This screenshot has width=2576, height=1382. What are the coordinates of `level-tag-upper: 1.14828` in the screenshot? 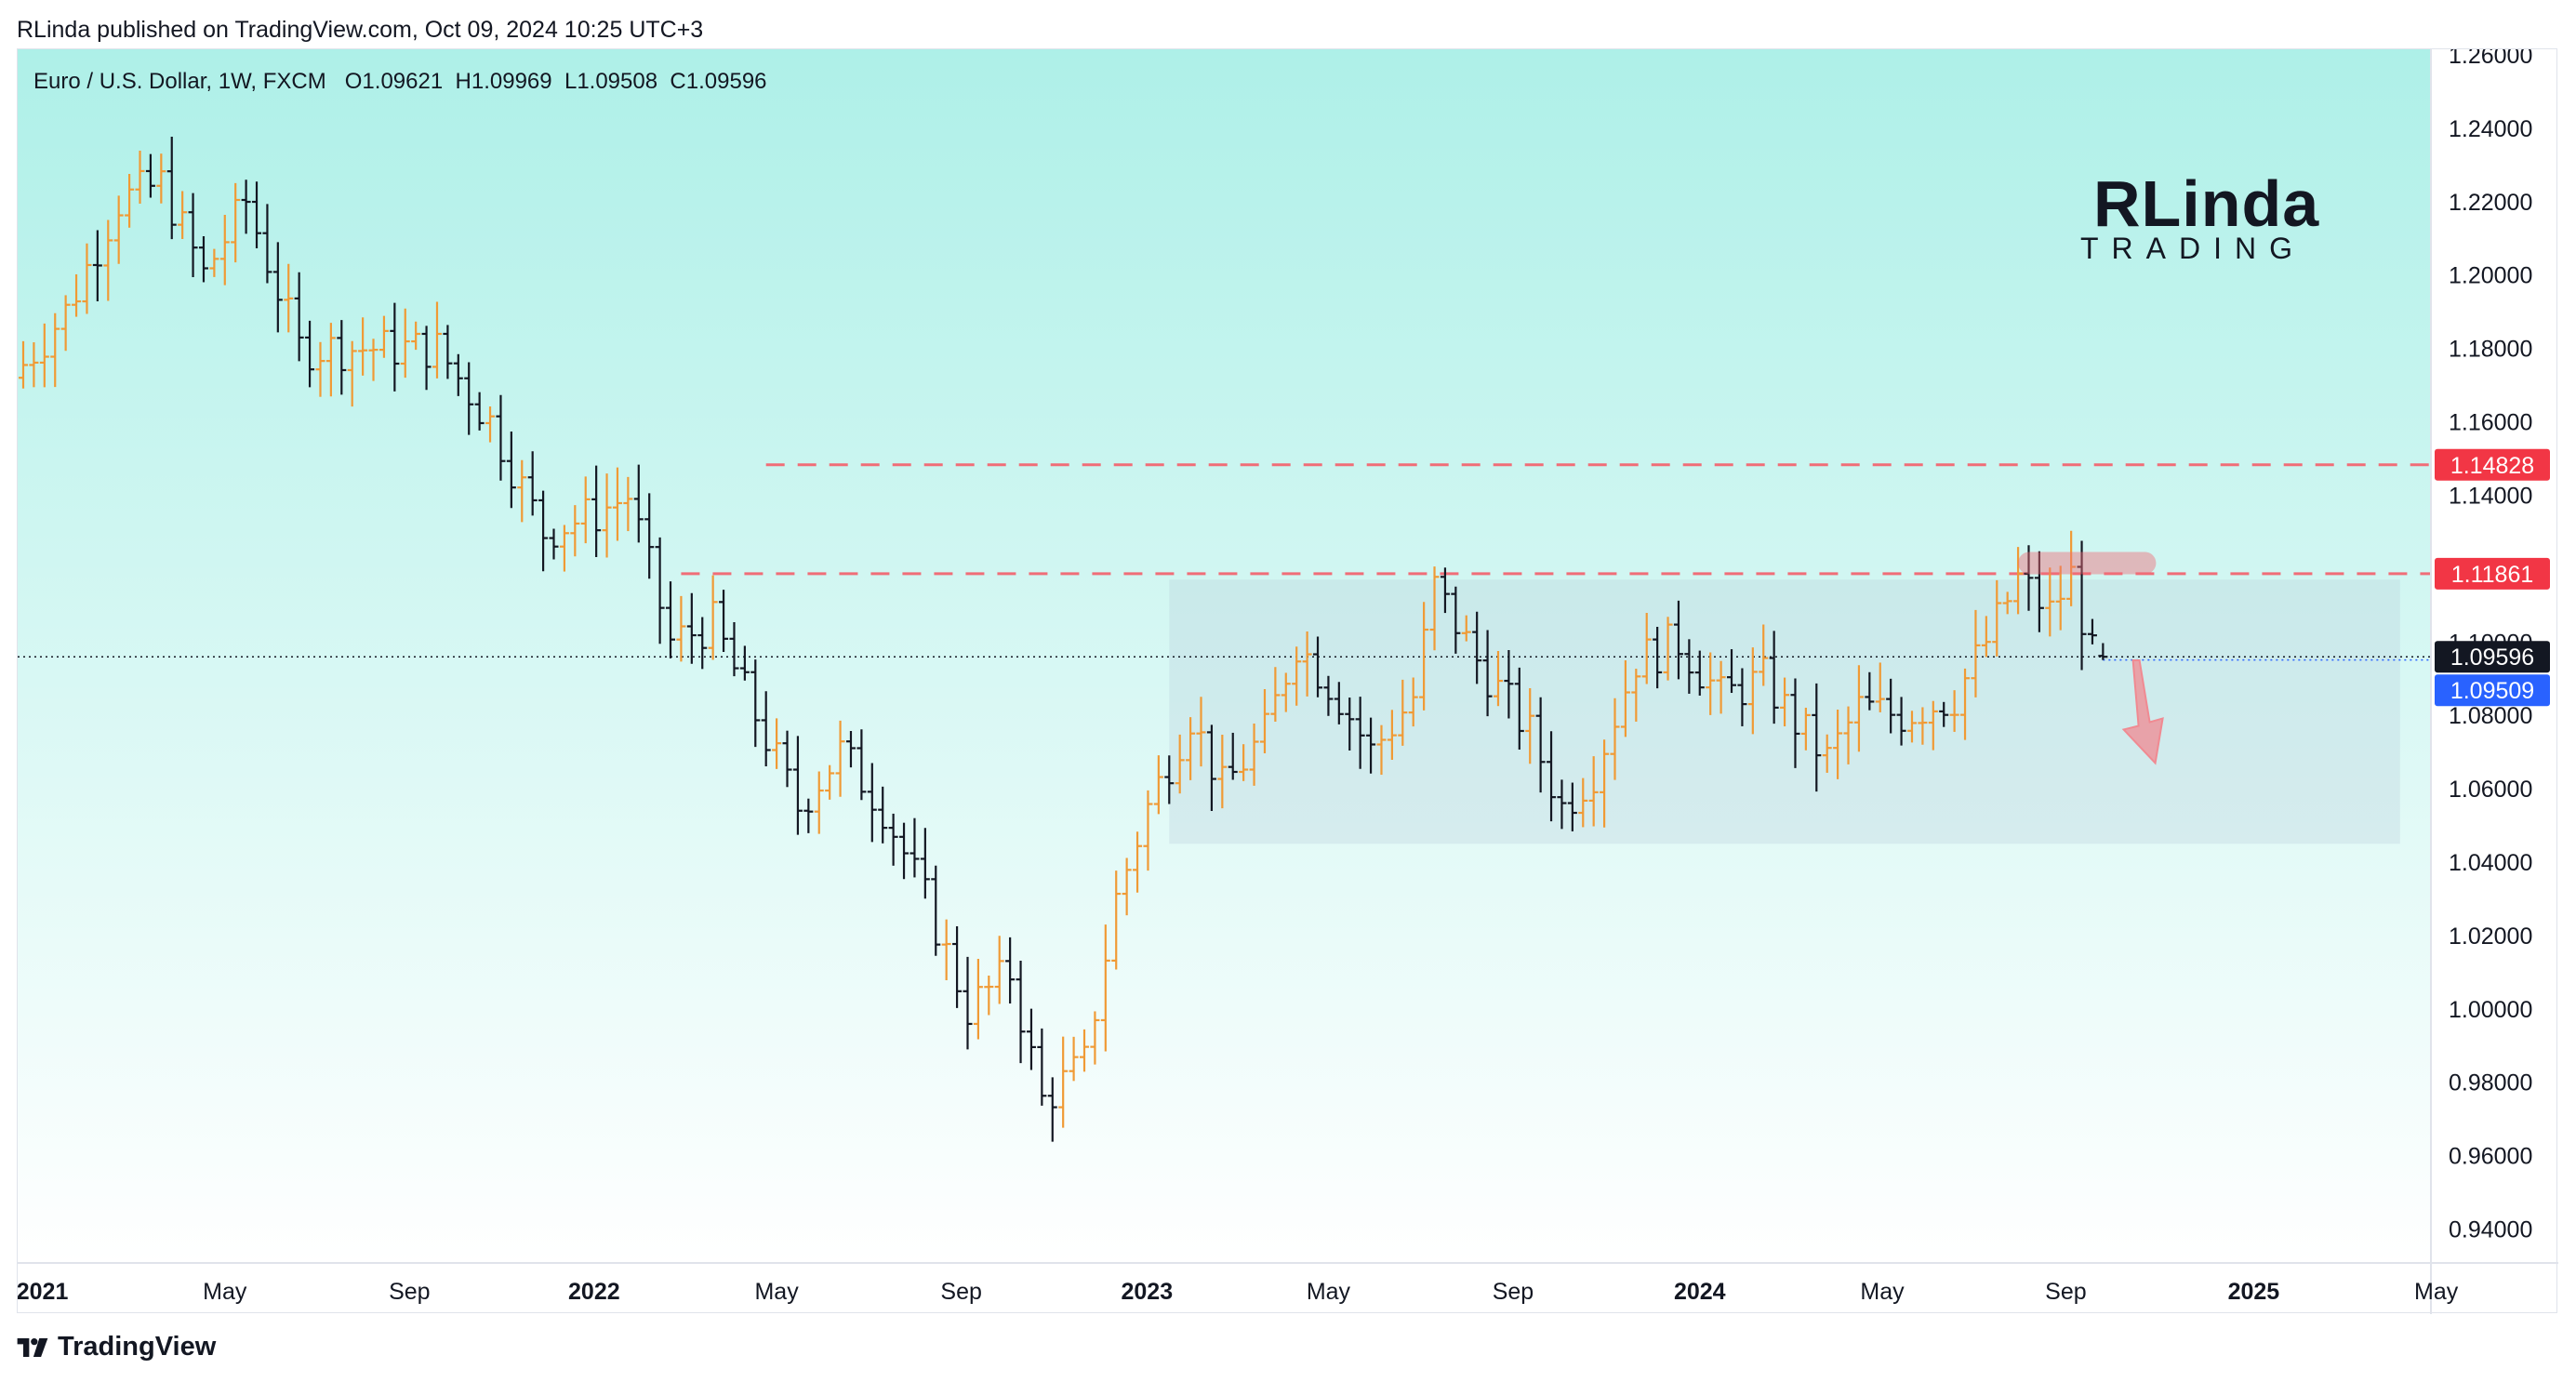 It's located at (2492, 465).